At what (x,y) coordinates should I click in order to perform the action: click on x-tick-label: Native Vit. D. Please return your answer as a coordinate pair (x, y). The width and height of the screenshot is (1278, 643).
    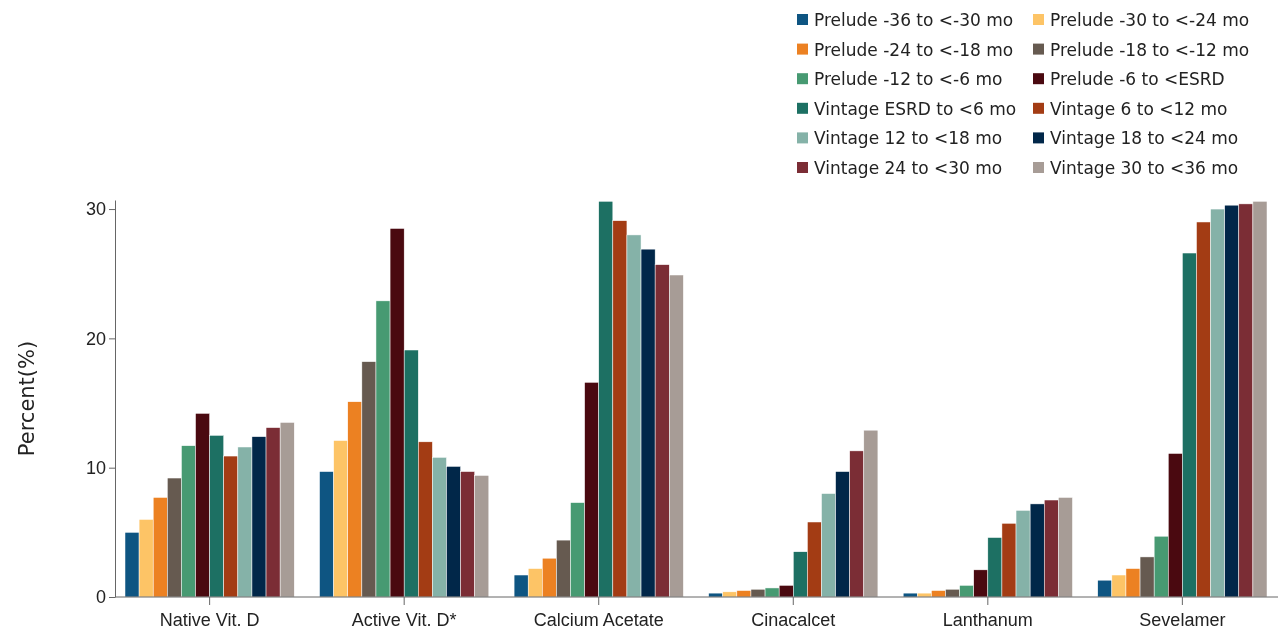
    Looking at the image, I should click on (209, 620).